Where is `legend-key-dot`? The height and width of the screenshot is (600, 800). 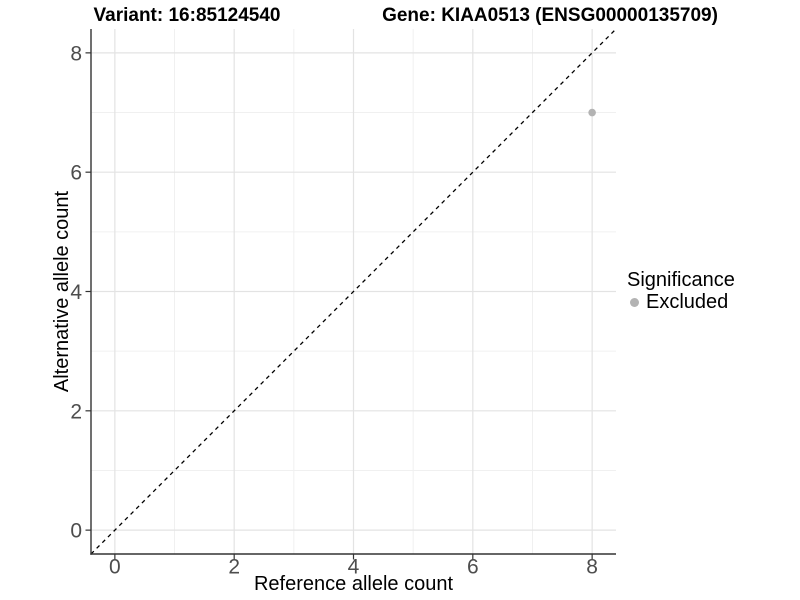 legend-key-dot is located at coordinates (634, 302).